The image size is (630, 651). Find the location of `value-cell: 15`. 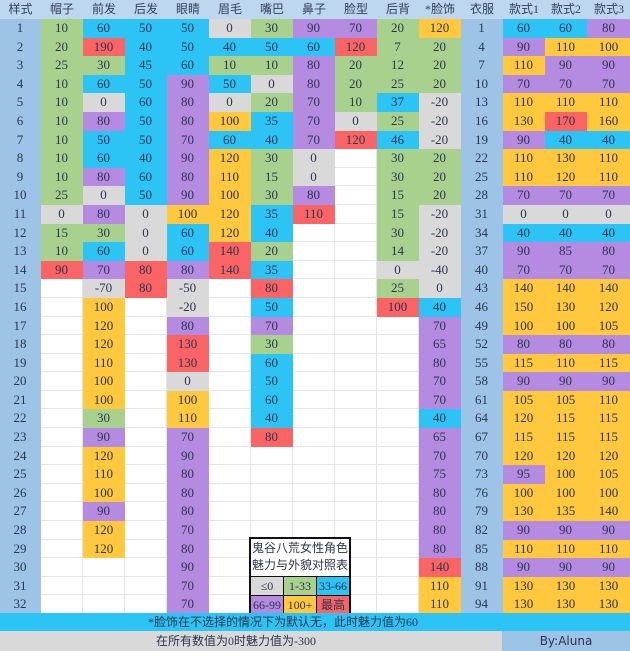

value-cell: 15 is located at coordinates (398, 214).